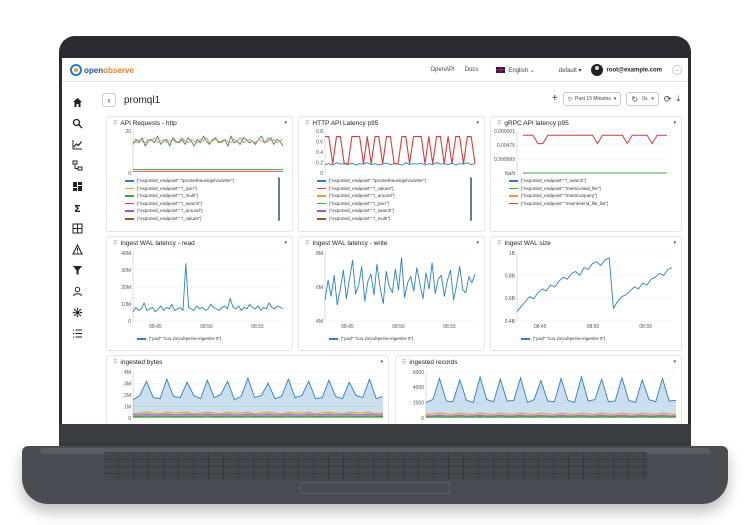 This screenshot has width=750, height=525. I want to click on streams-icon, so click(77, 227).